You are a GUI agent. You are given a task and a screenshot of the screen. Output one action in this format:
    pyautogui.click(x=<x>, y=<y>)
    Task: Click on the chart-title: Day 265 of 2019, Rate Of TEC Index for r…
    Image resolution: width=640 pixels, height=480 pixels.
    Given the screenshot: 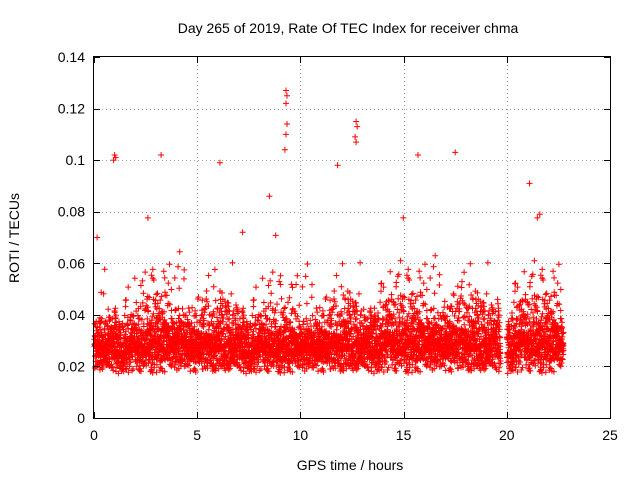 What is the action you would take?
    pyautogui.click(x=348, y=28)
    